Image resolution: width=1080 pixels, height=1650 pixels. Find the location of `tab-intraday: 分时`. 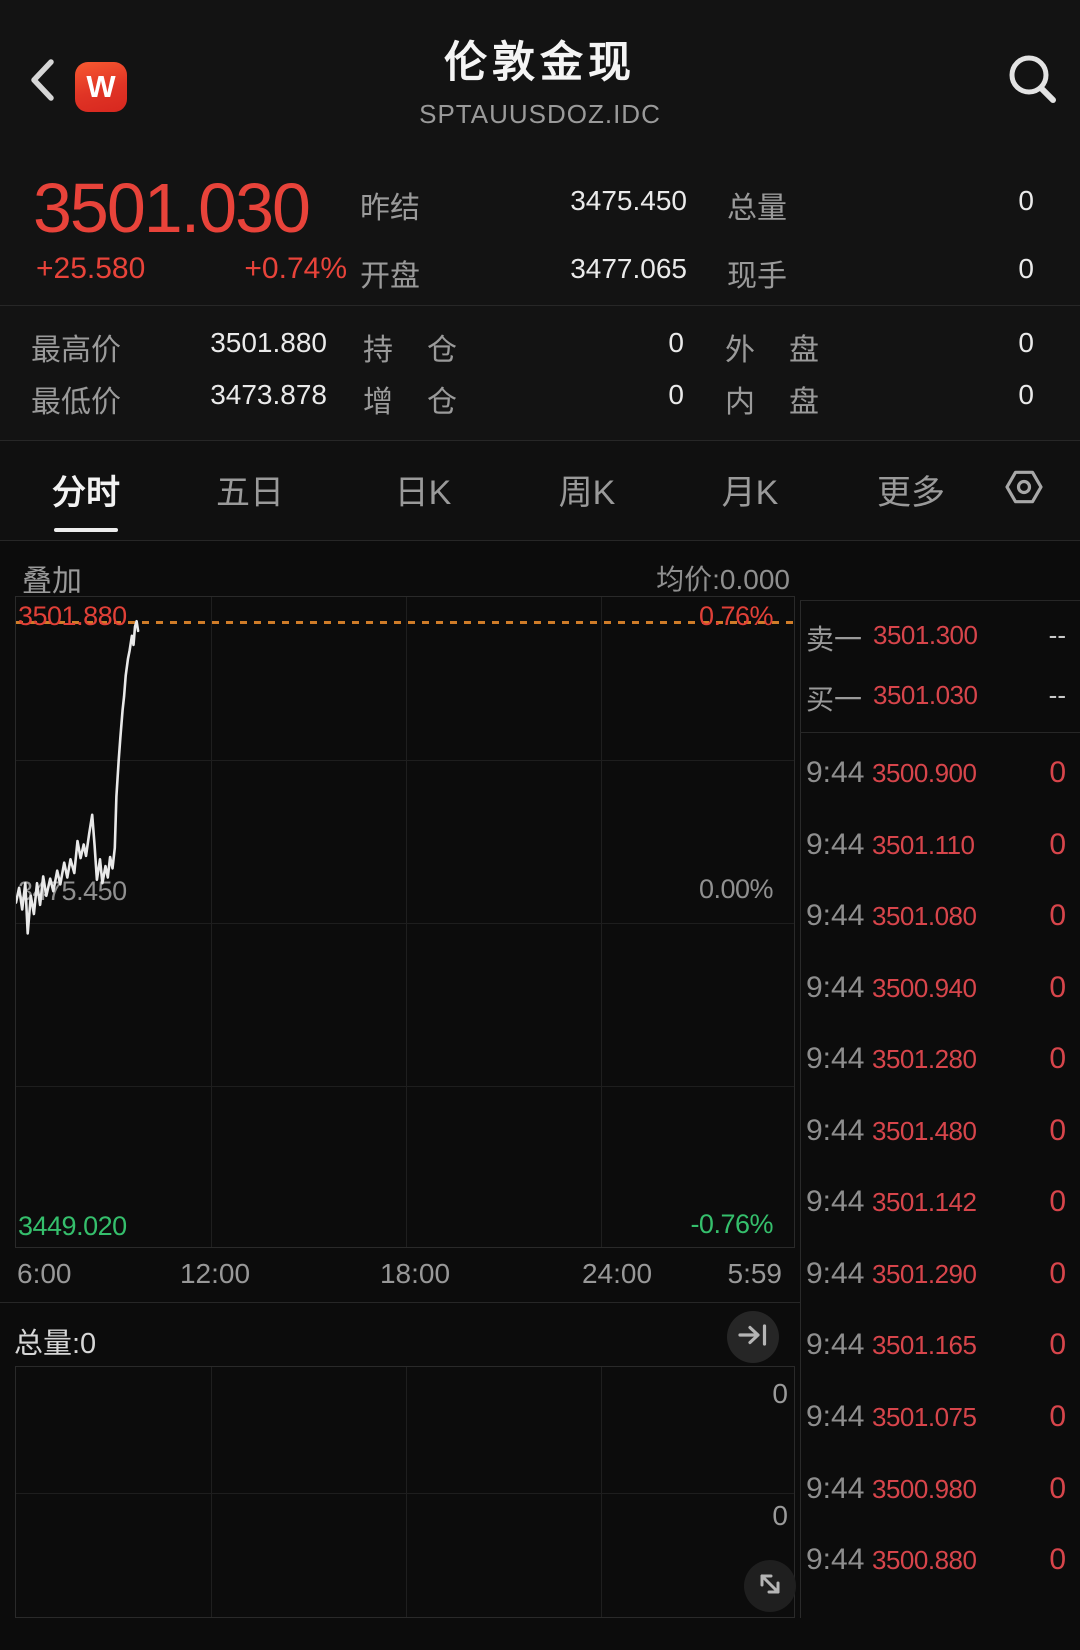

tab-intraday: 分时 is located at coordinates (86, 493).